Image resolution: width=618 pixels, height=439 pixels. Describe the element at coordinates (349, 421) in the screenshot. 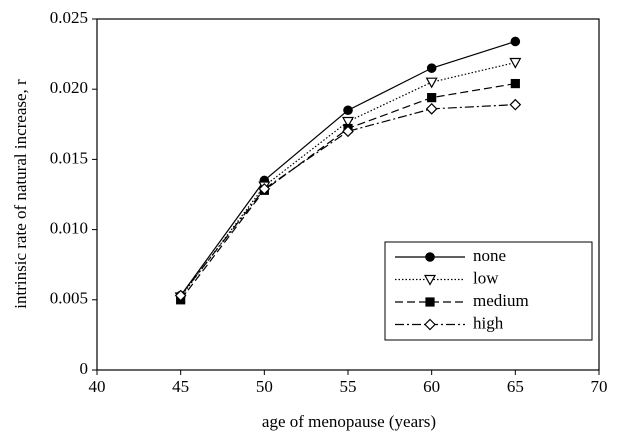

I see `x-axis-label: age of menopause (years)` at that location.